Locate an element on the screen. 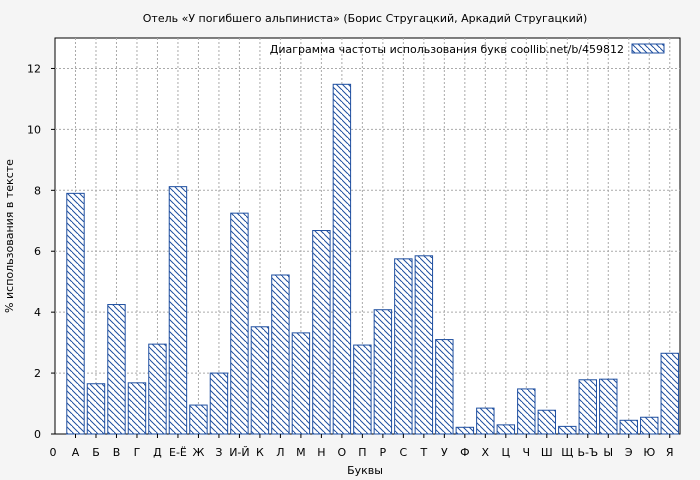 Image resolution: width=700 pixels, height=480 pixels. y-tick-label: 12 is located at coordinates (34, 68).